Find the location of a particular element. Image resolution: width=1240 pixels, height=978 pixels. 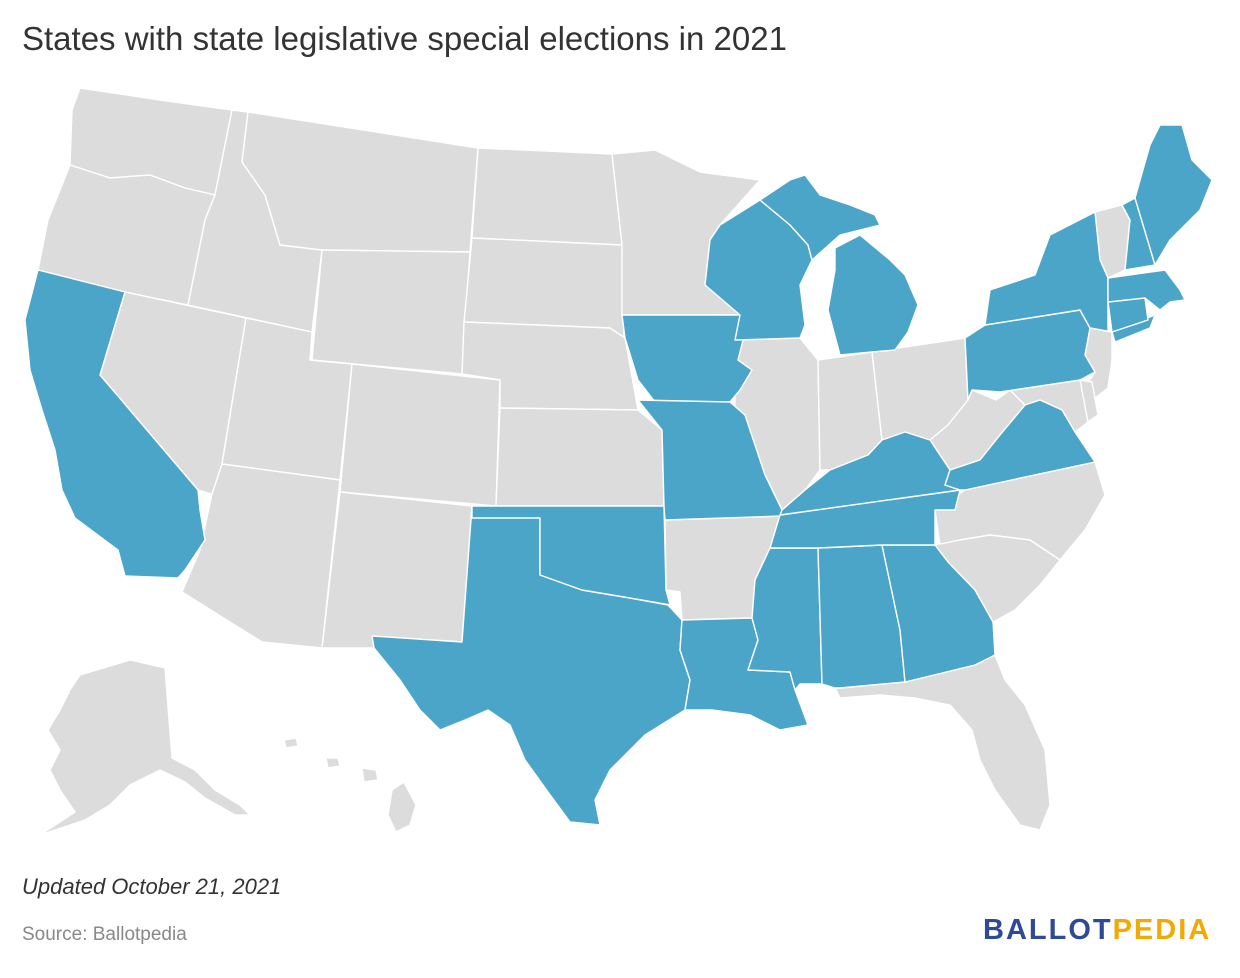

state-hawaii-maui is located at coordinates (370, 775).